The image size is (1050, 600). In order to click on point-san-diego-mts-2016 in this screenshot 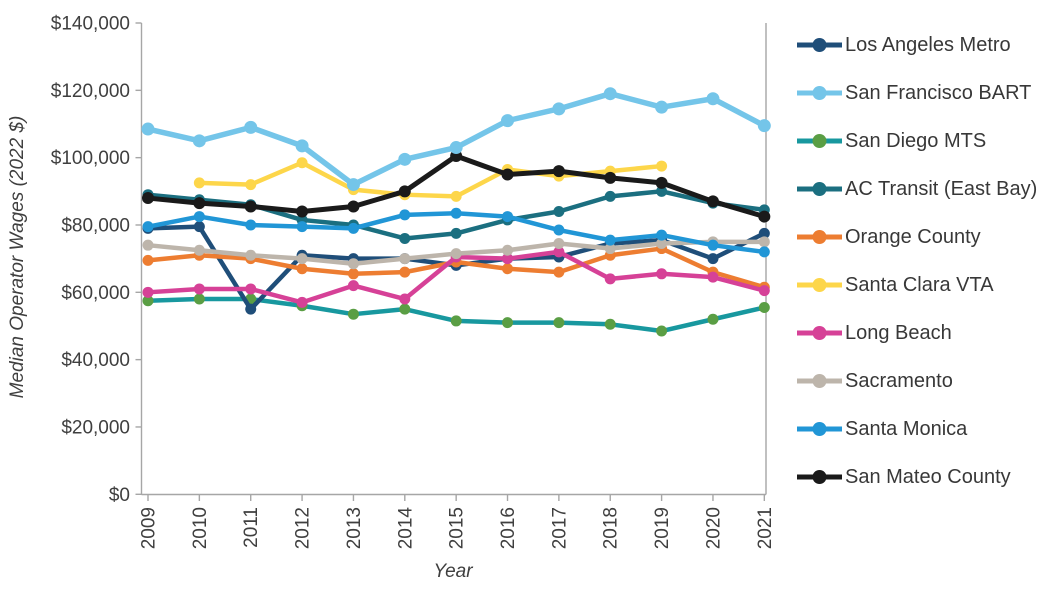, I will do `click(508, 323)`.